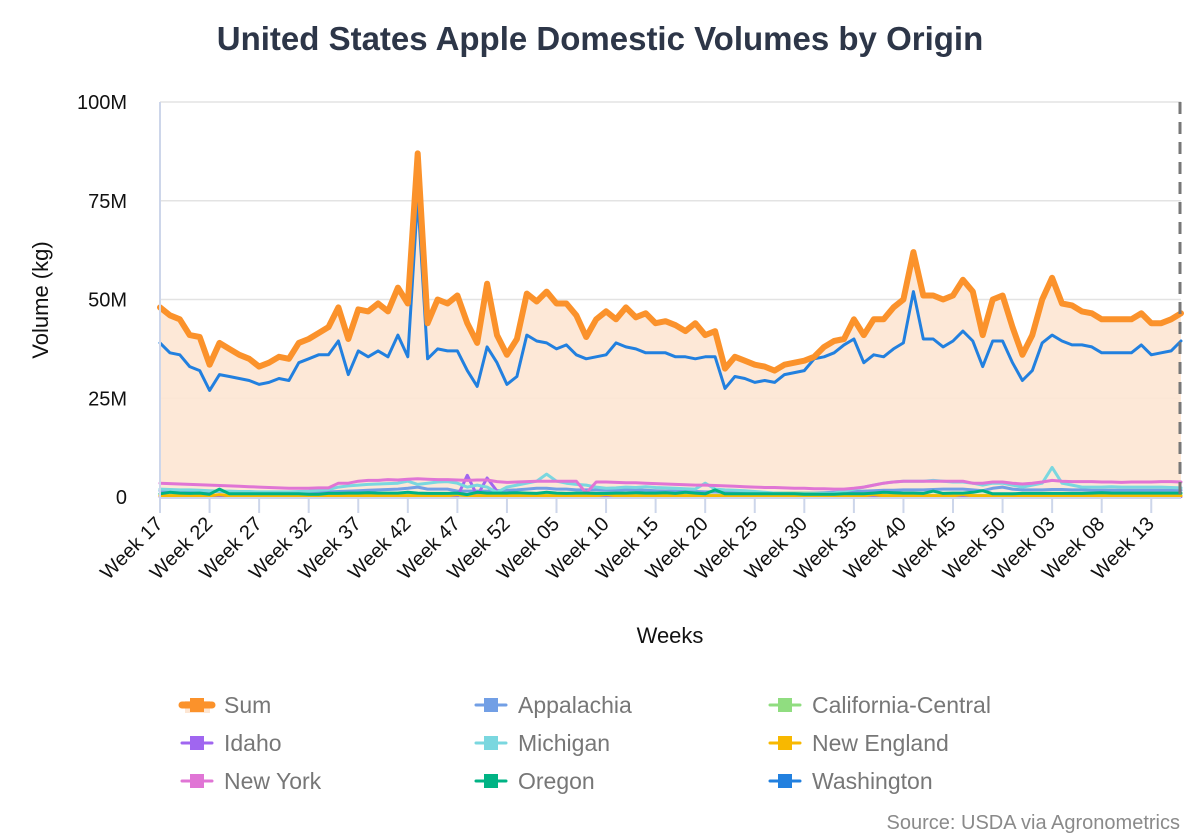 The width and height of the screenshot is (1200, 840). Describe the element at coordinates (102, 103) in the screenshot. I see `y-tick-label: 100M` at that location.